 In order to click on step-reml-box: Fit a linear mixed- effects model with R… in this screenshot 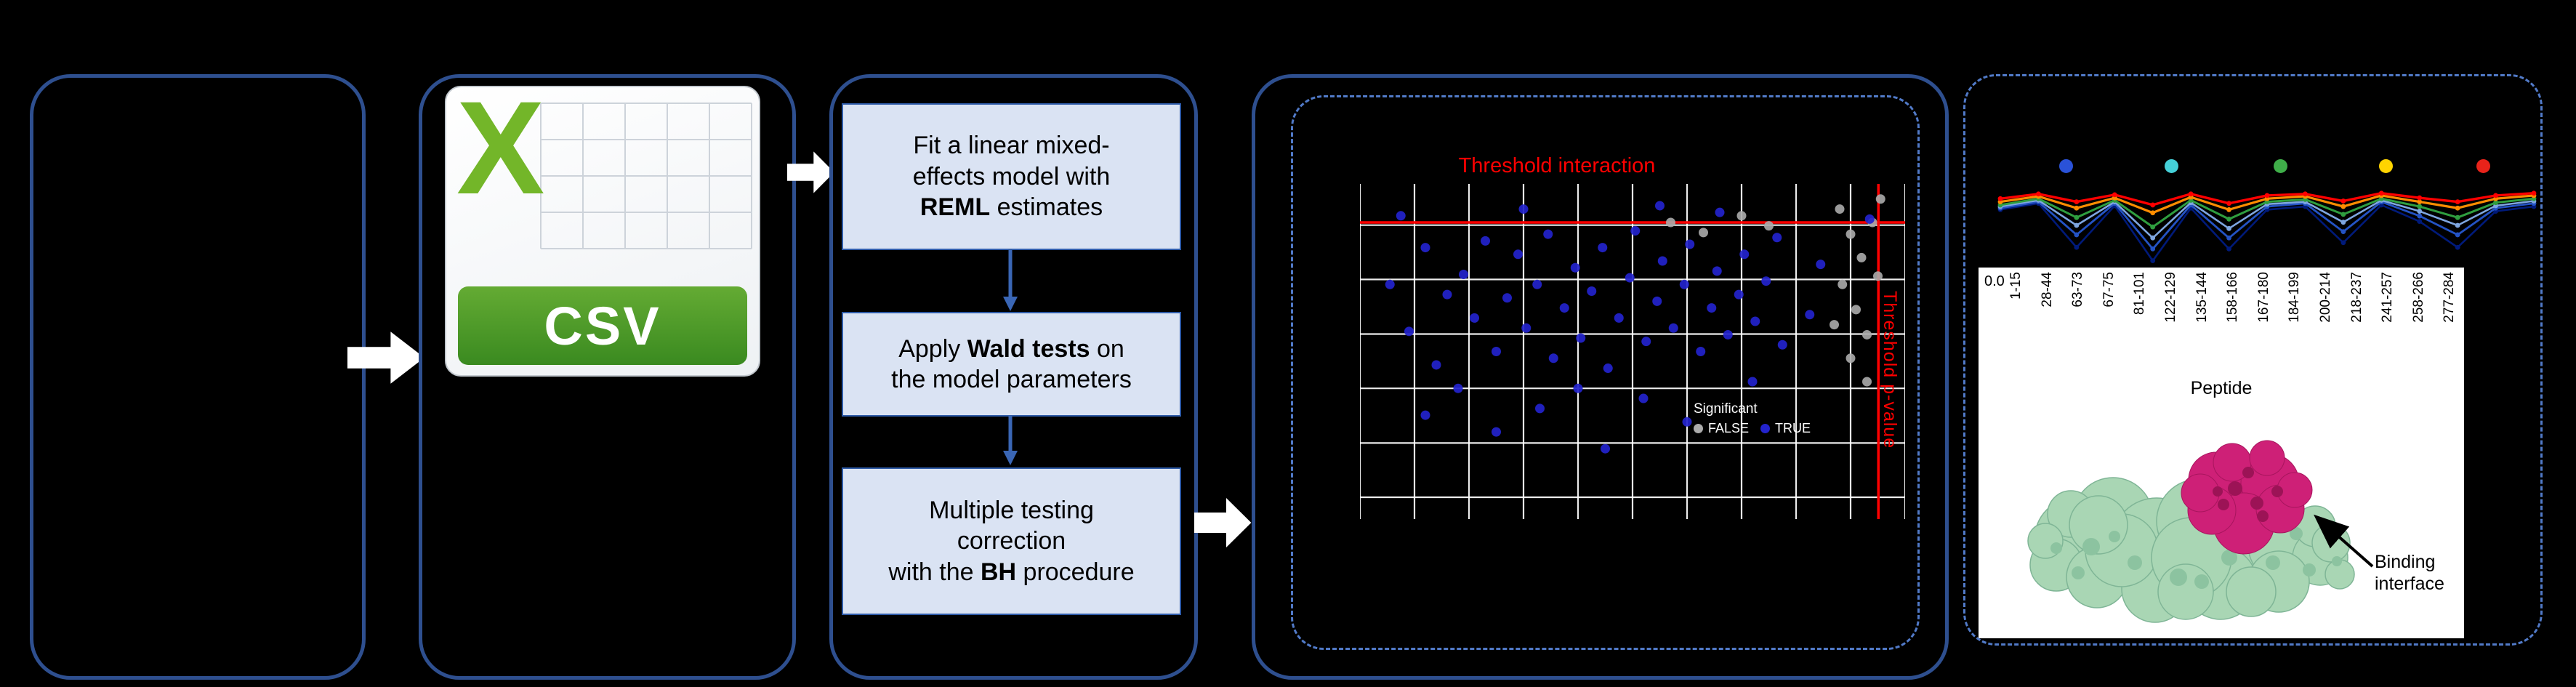, I will do `click(1011, 176)`.